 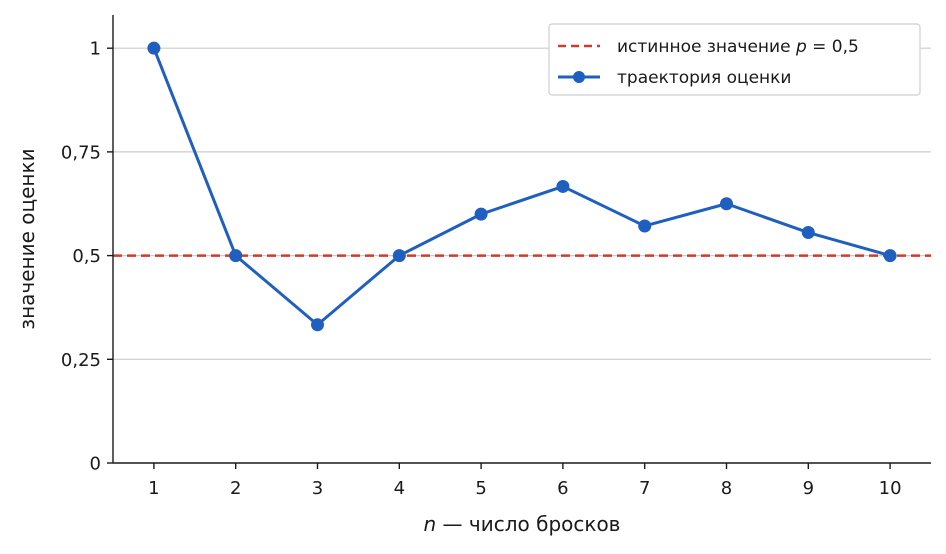 I want to click on x-tick-label-4: 4, so click(x=399, y=488).